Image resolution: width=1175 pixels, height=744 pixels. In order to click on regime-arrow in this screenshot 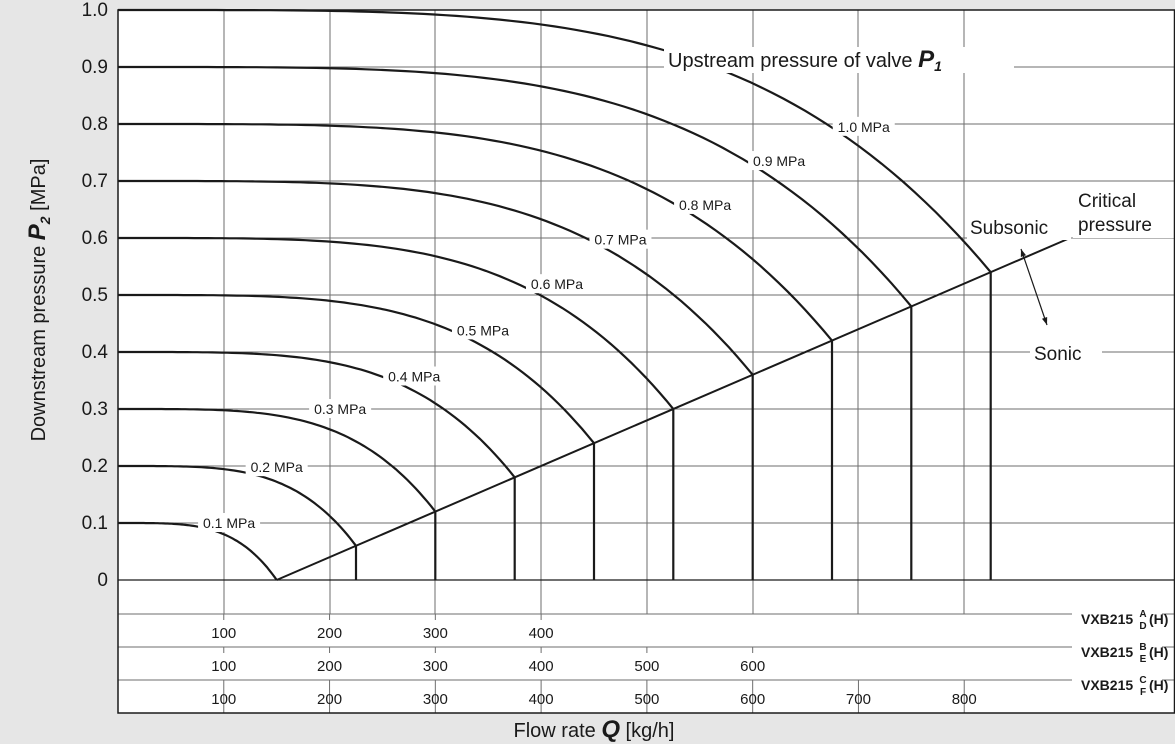, I will do `click(1034, 287)`.